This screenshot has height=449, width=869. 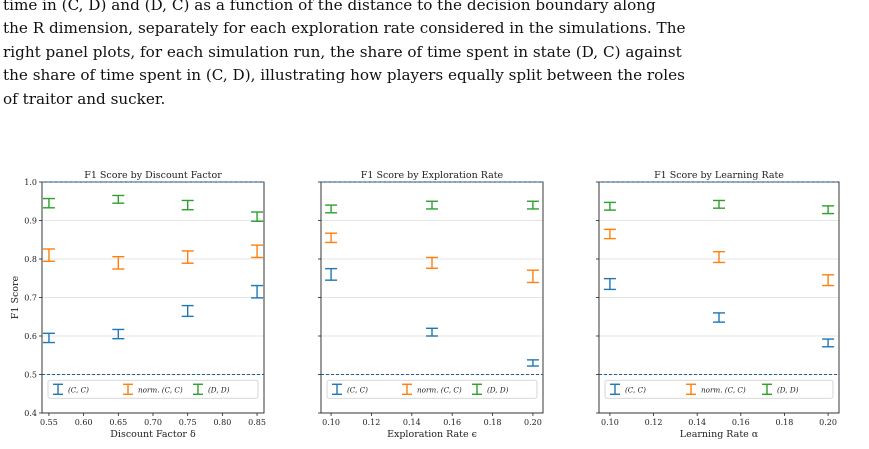 What do you see at coordinates (432, 175) in the screenshot?
I see `chart-title: F1 Score by Exploration Rate` at bounding box center [432, 175].